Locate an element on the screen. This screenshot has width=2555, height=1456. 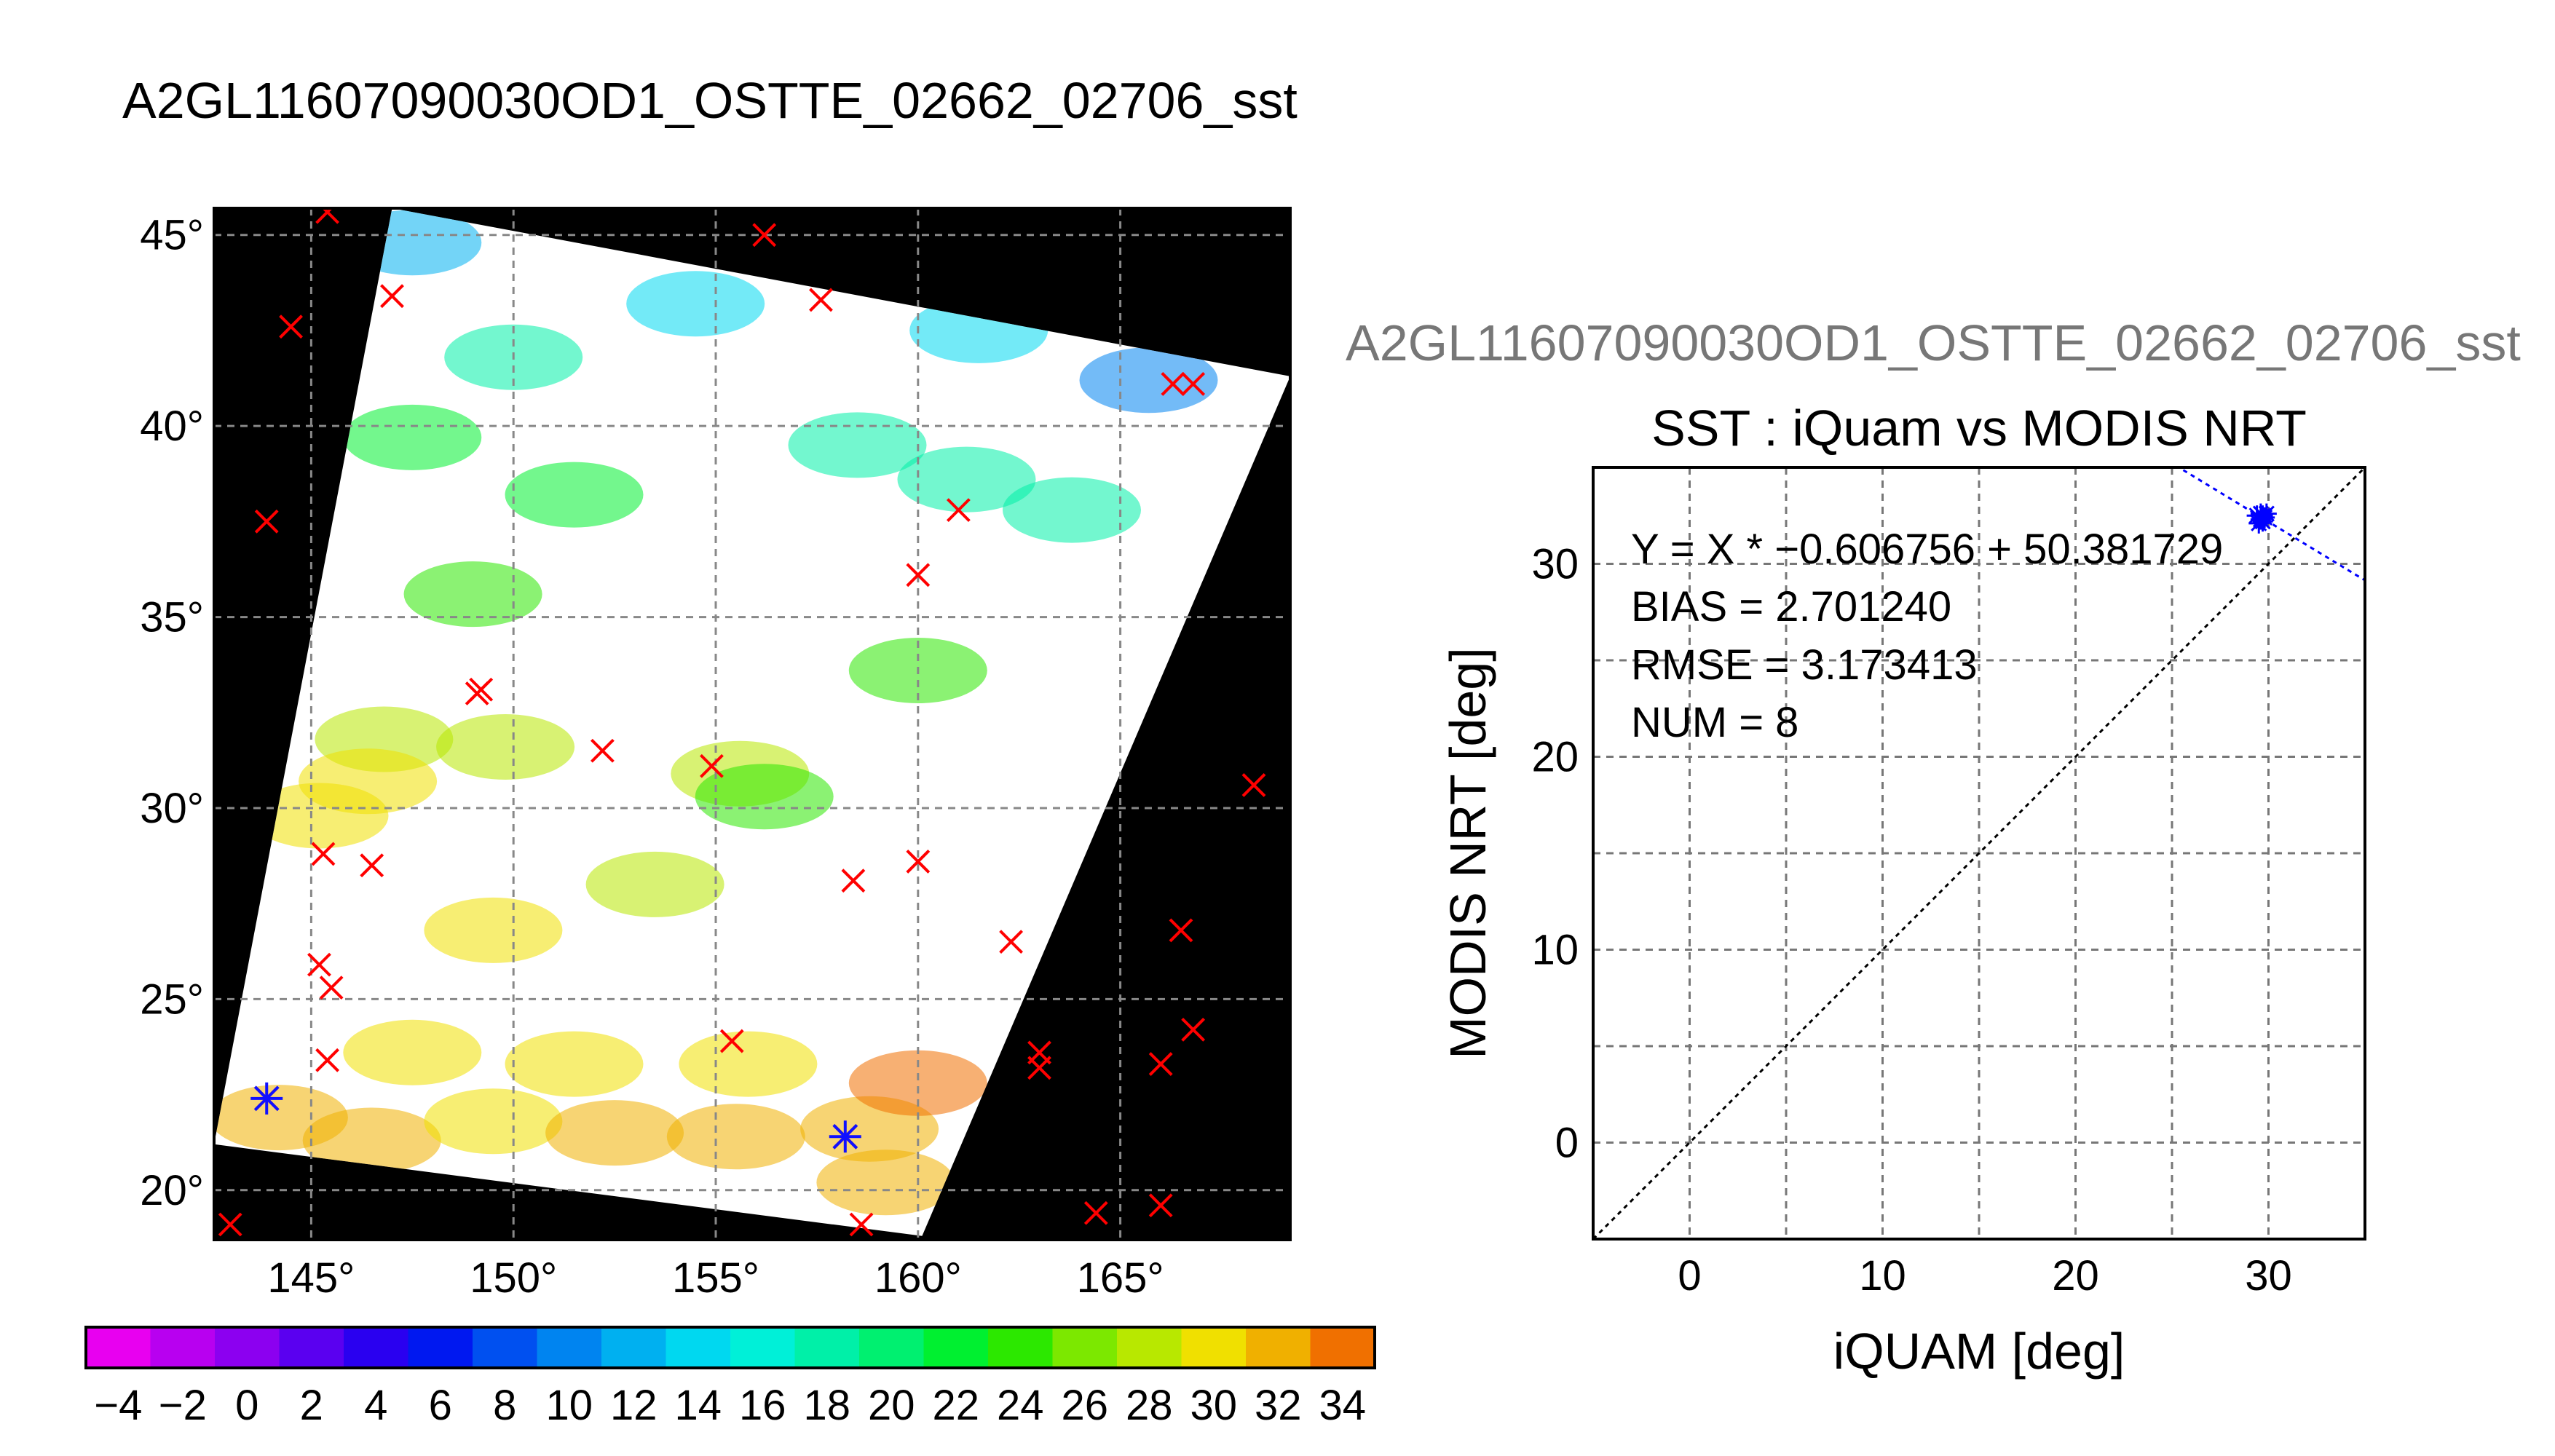
map-lon-tick-labels: 145° 150° 155° 160° 165° is located at coordinates (715, 1278).